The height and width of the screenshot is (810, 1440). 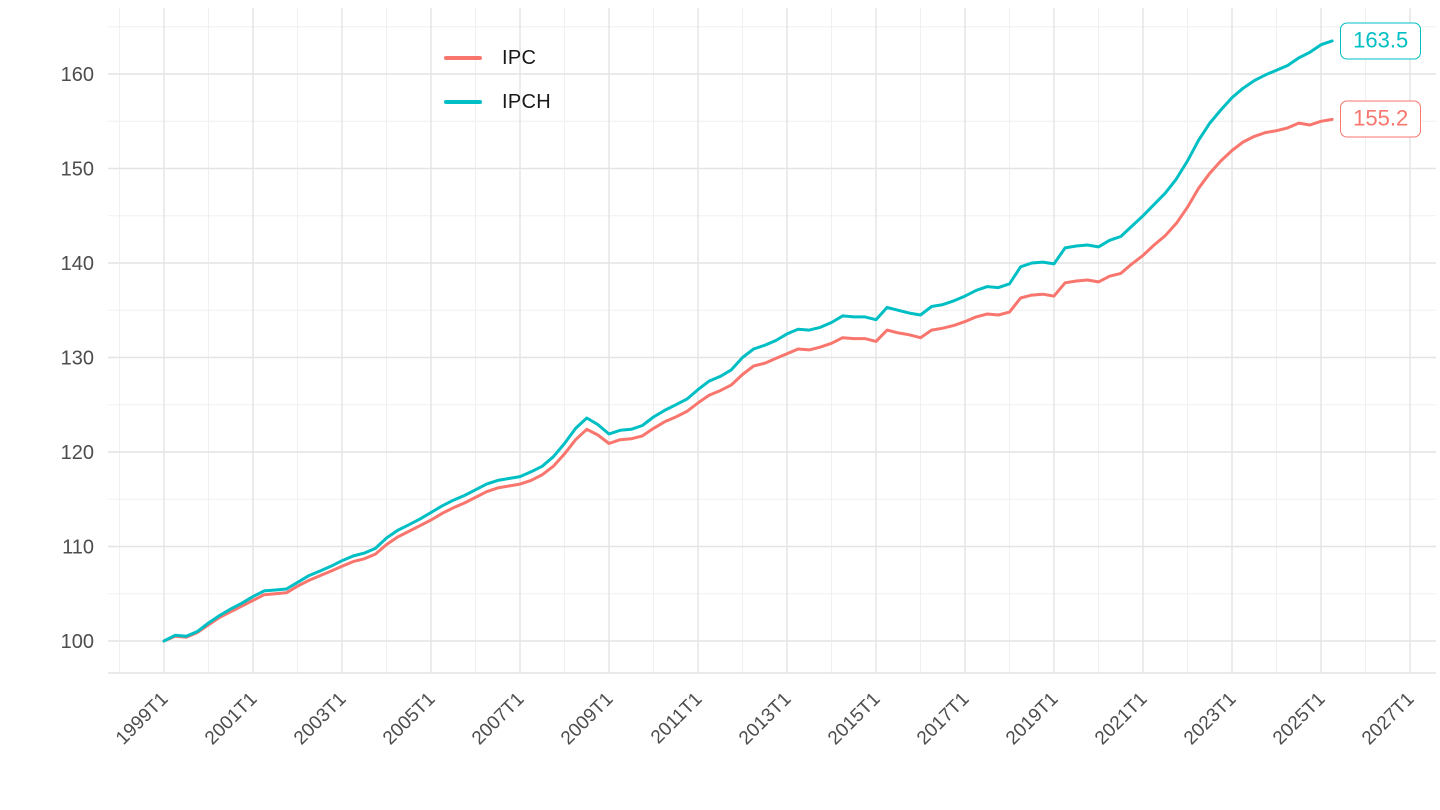 I want to click on end-label-ipch: 163.5, so click(x=1381, y=41).